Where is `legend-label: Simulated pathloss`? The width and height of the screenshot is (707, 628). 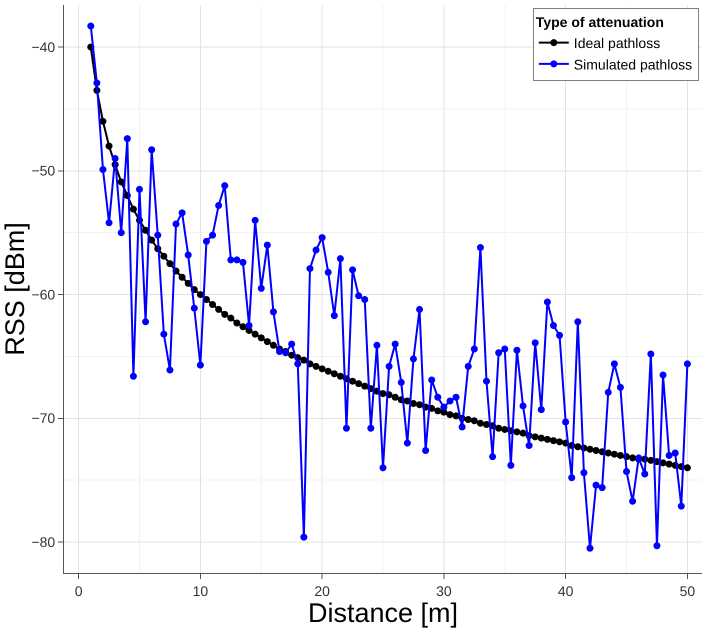
legend-label: Simulated pathloss is located at coordinates (633, 64).